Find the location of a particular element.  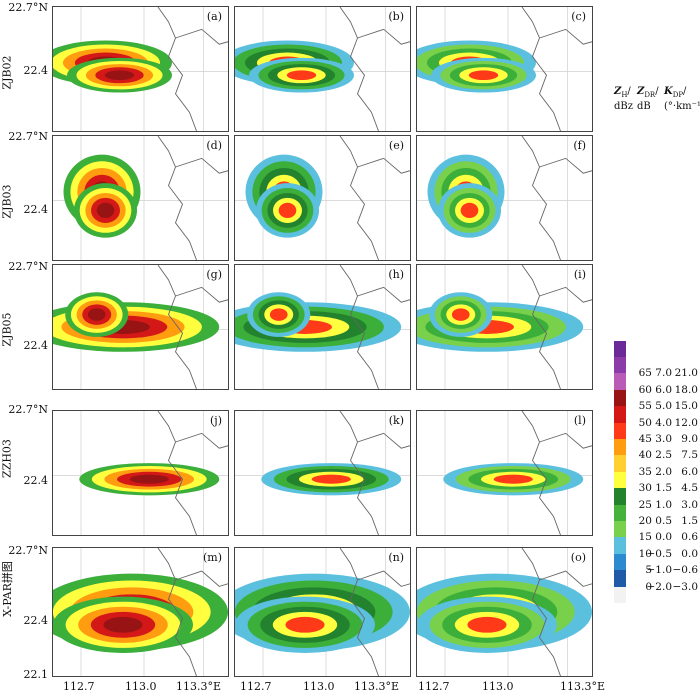

panel-l: (l) is located at coordinates (504, 473).